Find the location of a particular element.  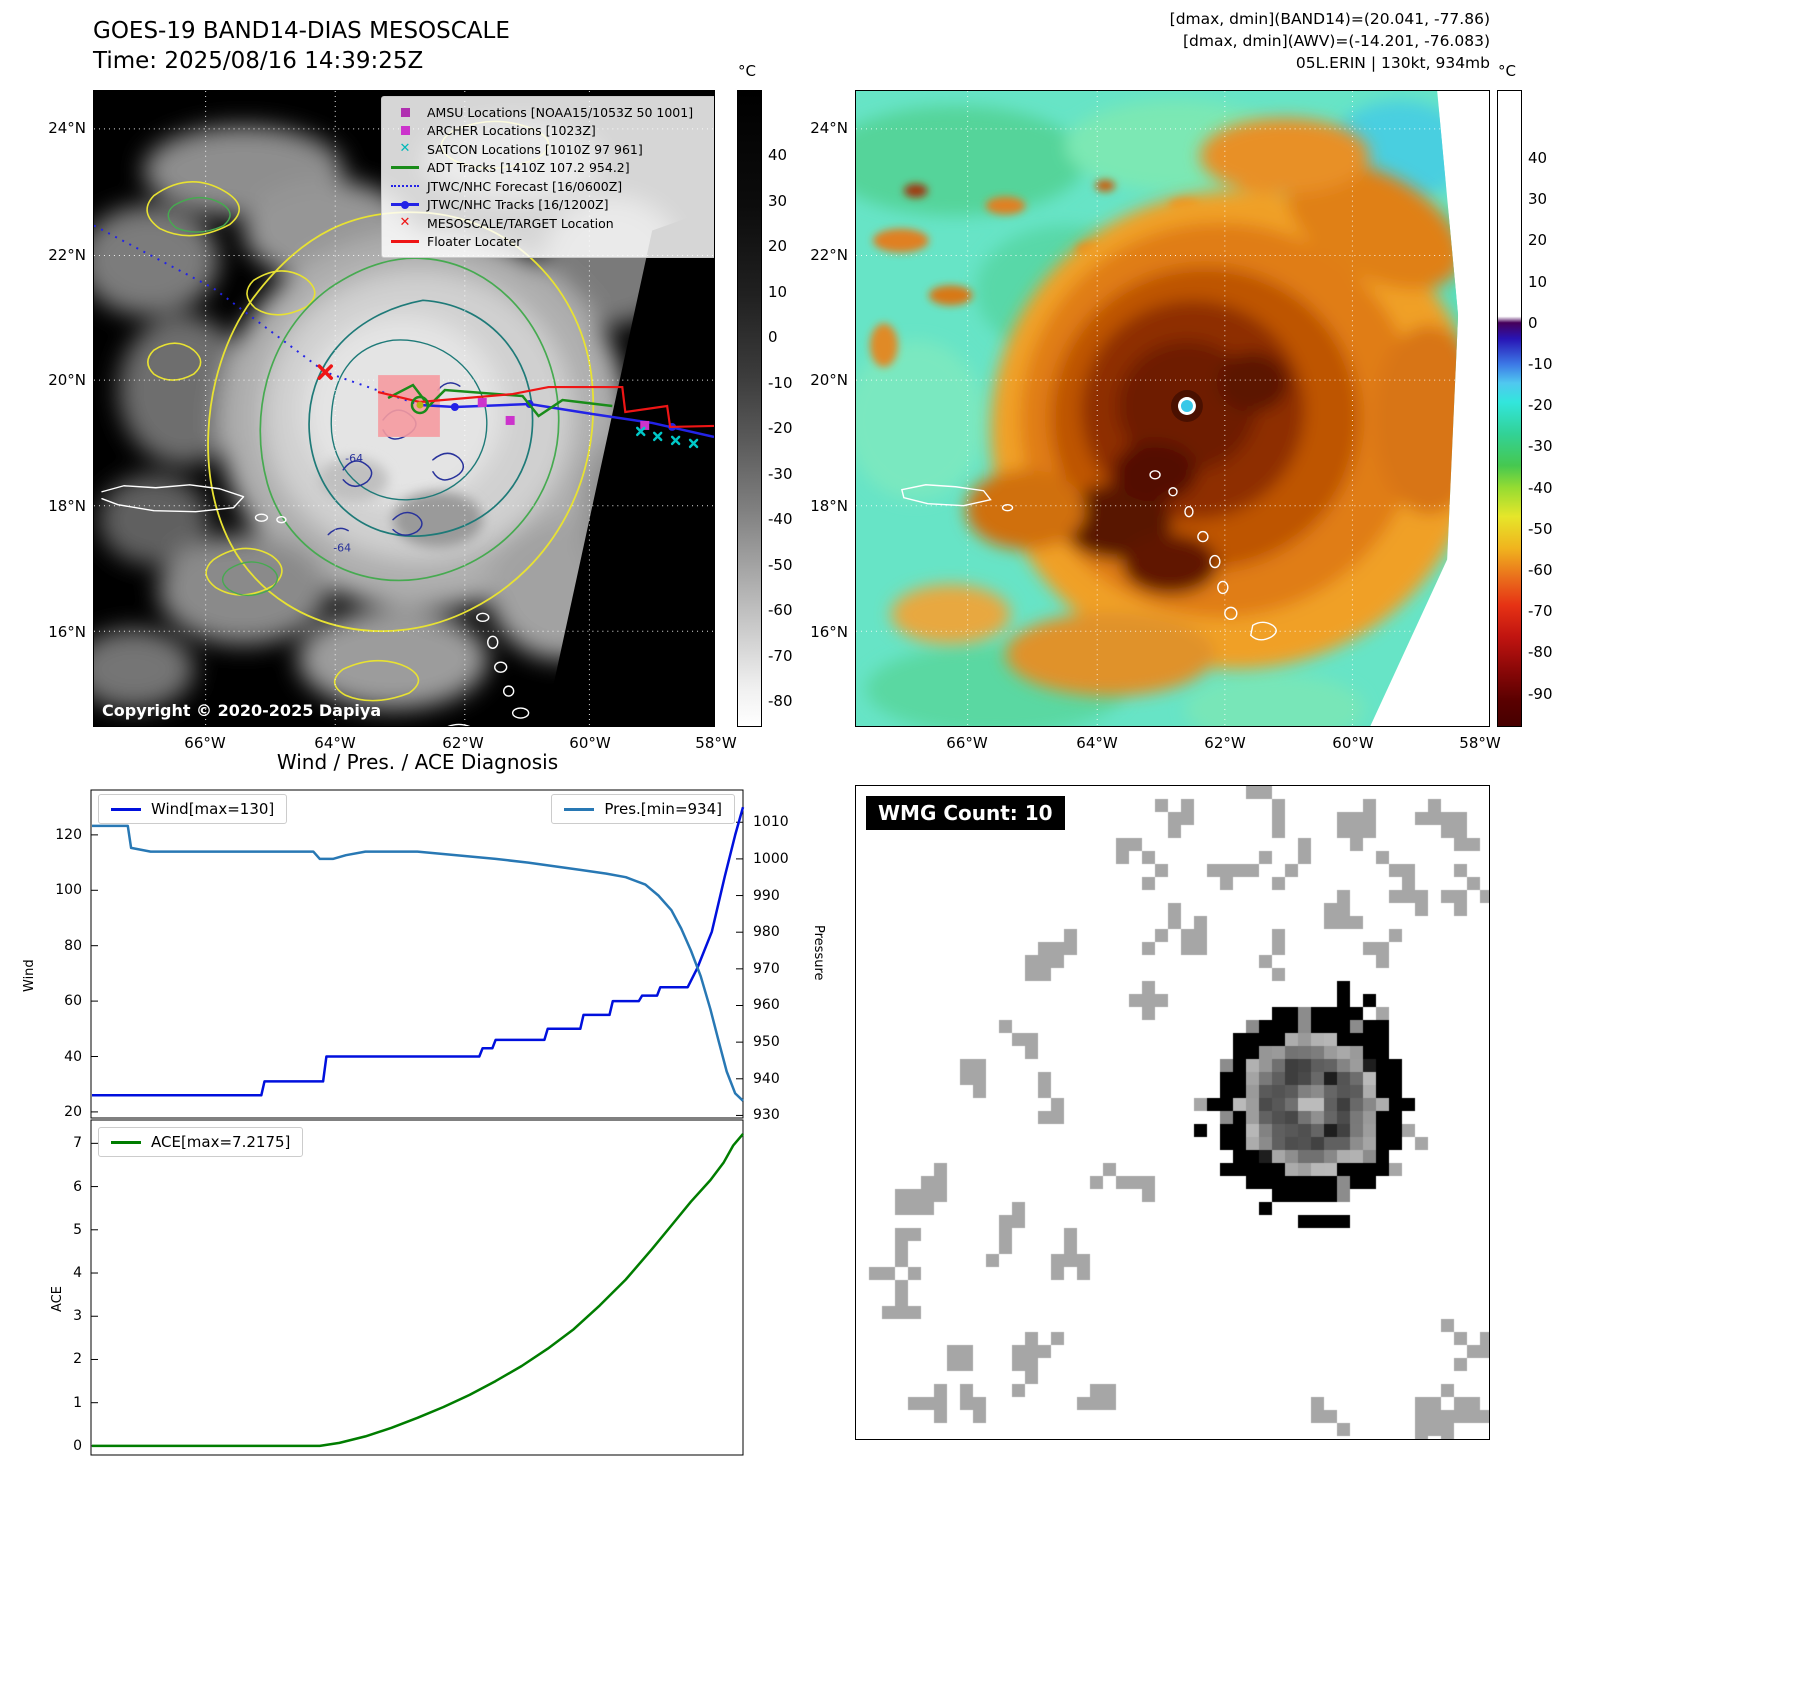

awv-colorbar-tick: 20 is located at coordinates (1538, 240).